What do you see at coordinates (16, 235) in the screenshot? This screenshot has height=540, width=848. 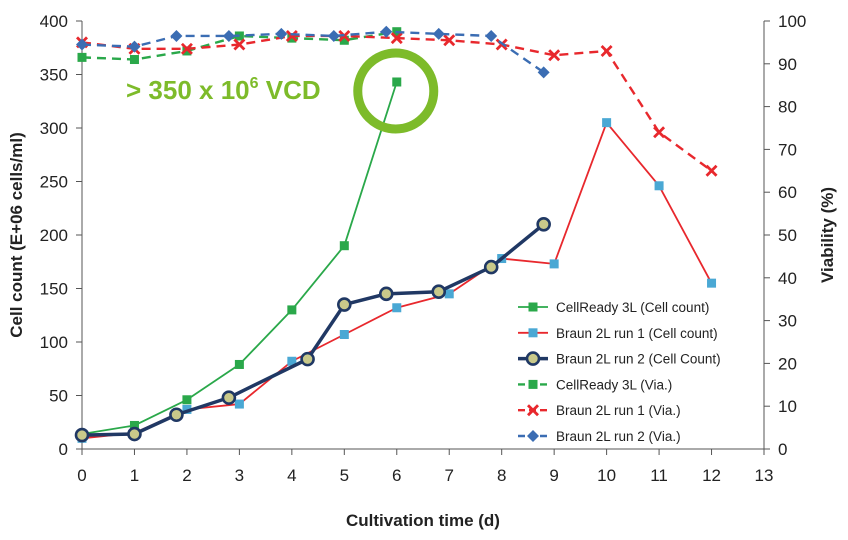 I see `y-axis-title: Cell count (E+06 cells/ml)` at bounding box center [16, 235].